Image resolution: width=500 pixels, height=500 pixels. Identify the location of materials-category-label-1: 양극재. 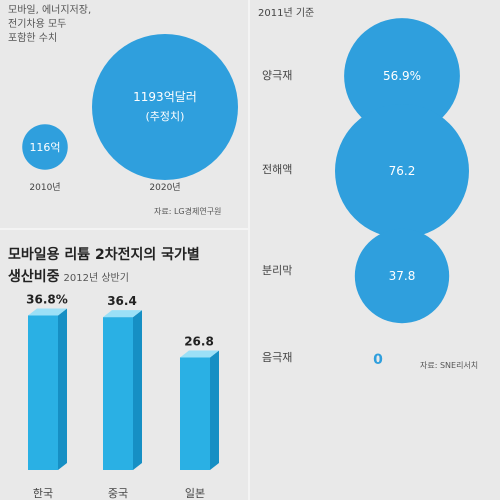
(277, 75).